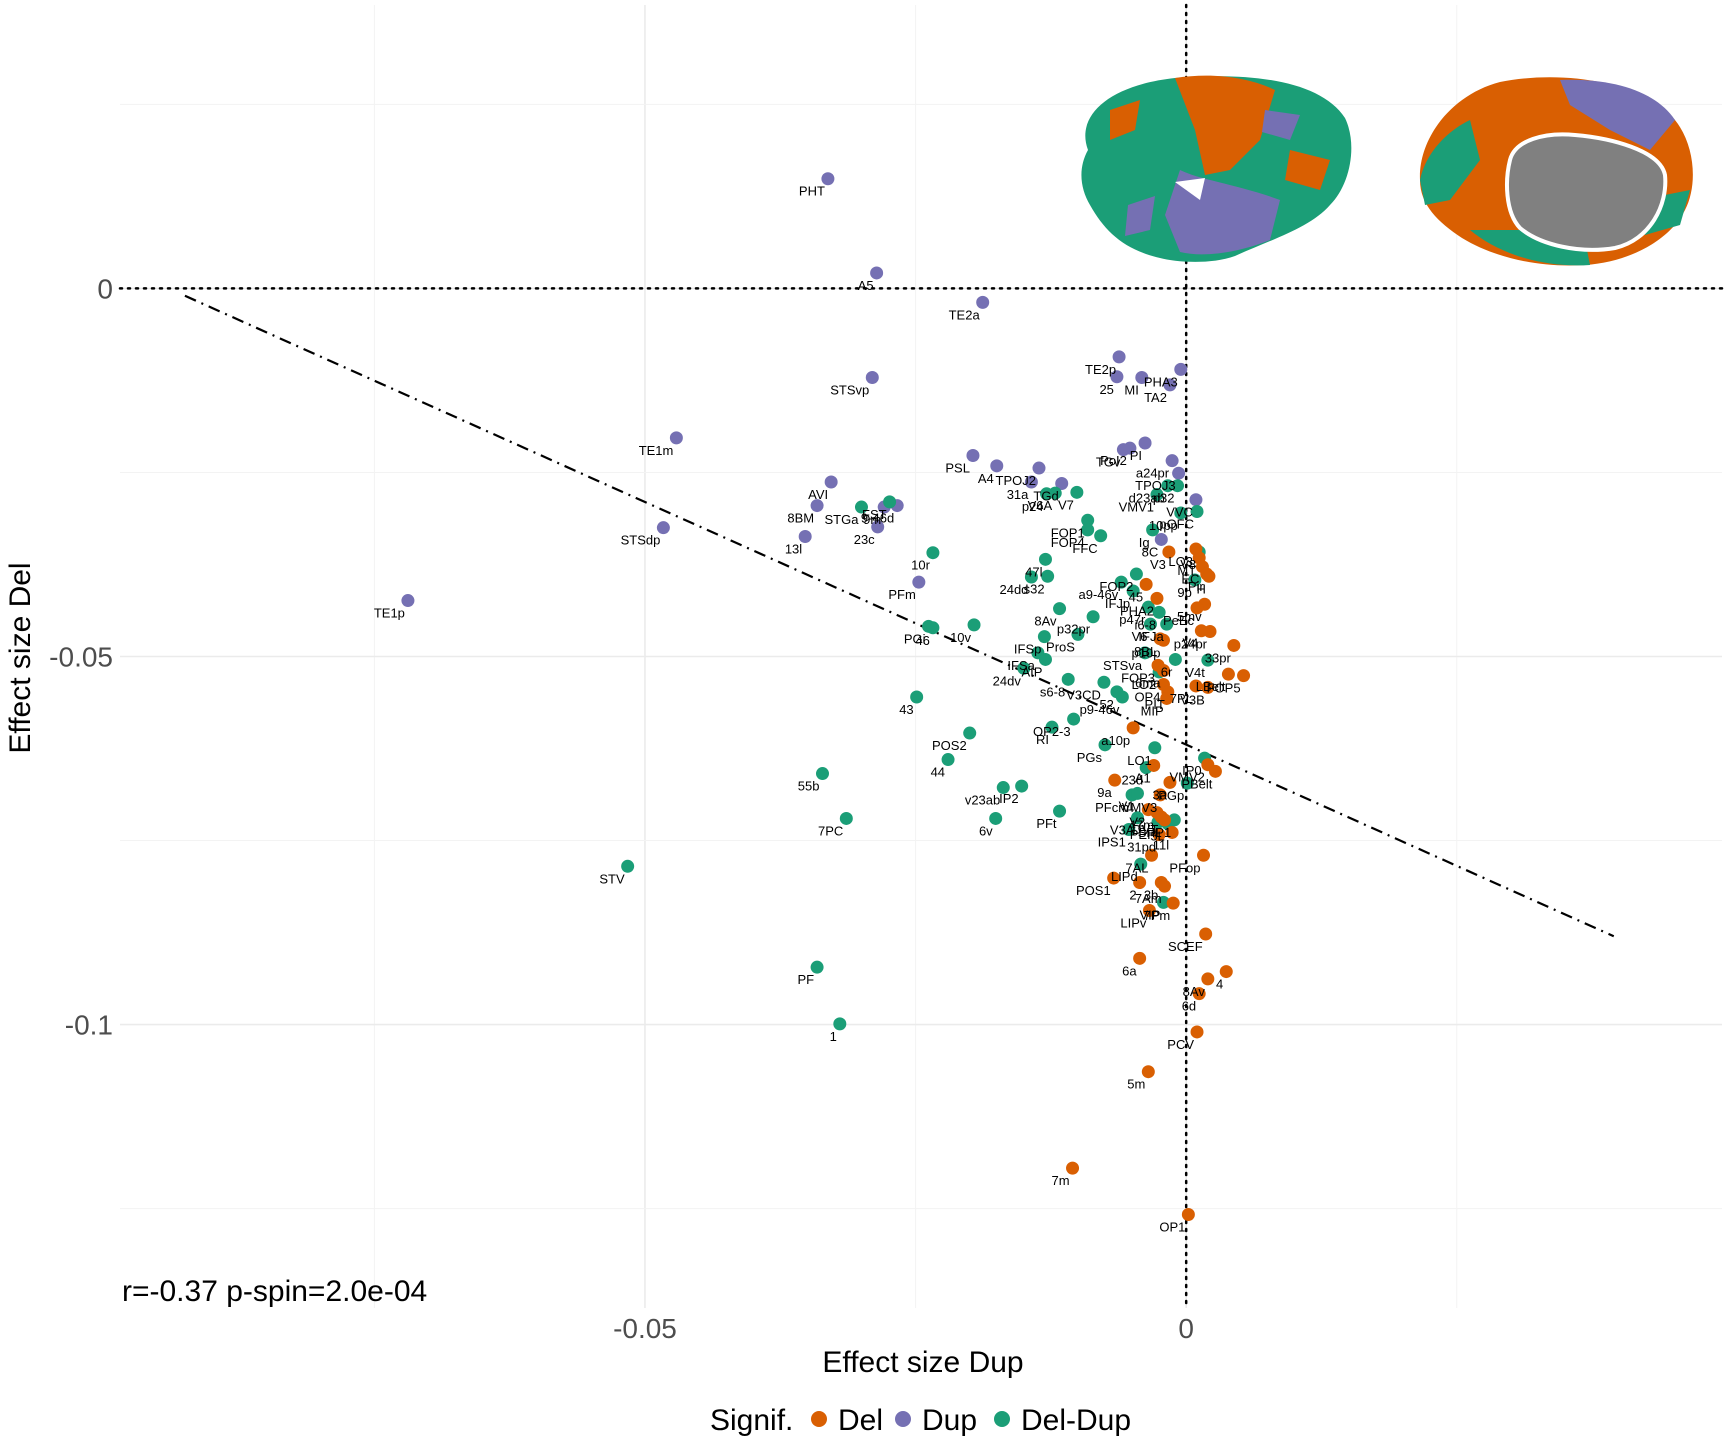 Image resolution: width=1728 pixels, height=1440 pixels. Describe the element at coordinates (809, 786) in the screenshot. I see `point-label: 55b` at that location.